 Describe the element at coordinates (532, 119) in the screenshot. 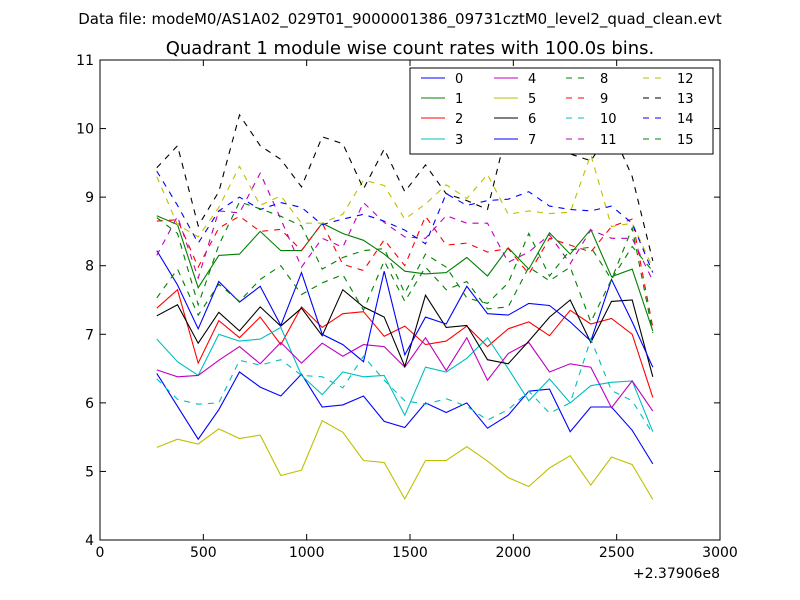

I see `legend-label-6: 6` at that location.